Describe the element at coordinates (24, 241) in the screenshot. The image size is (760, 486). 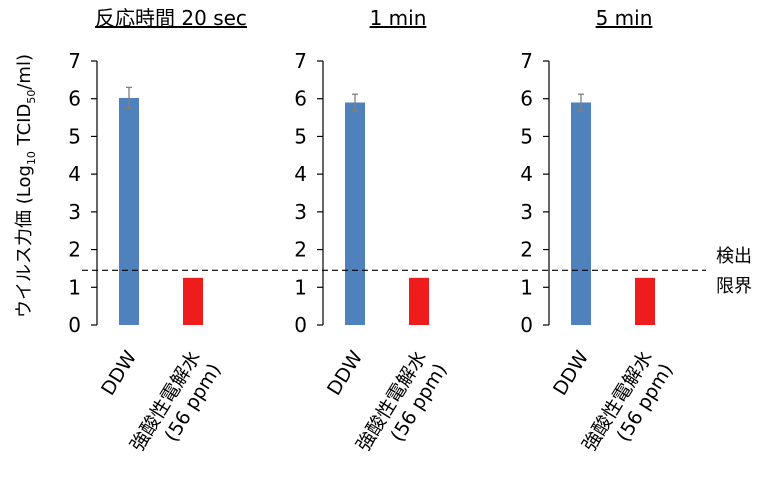
I see `y-axis-label-main: ウイルス力価 (Log` at that location.